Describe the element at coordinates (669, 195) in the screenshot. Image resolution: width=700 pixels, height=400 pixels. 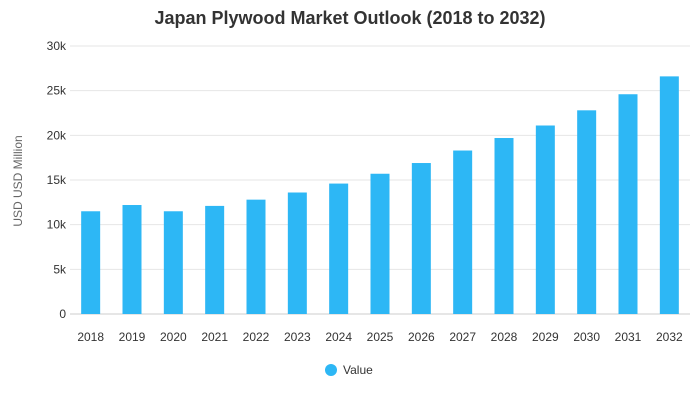
I see `bar-2032` at that location.